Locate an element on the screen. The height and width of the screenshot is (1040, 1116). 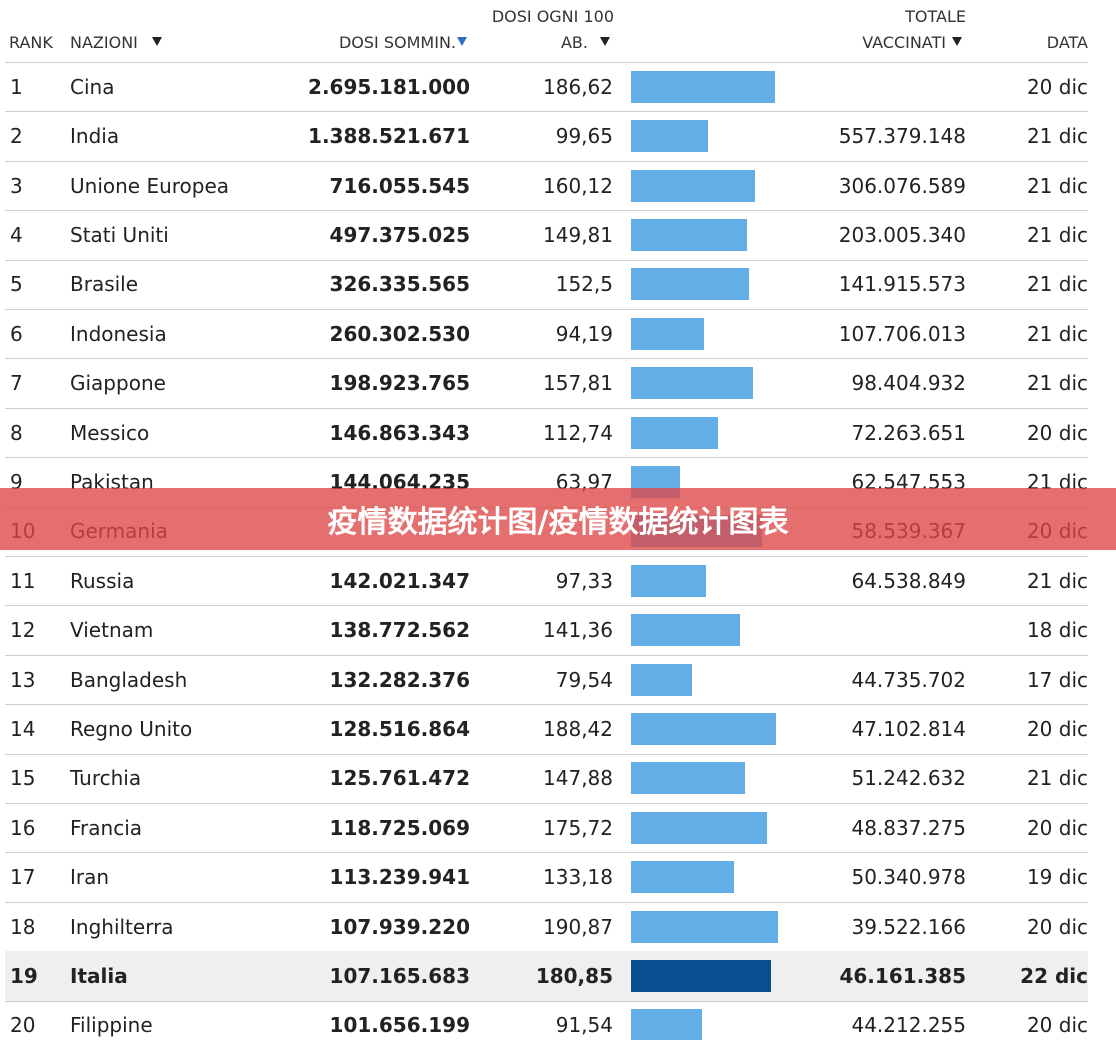
header-vaccinated: VACCINATI is located at coordinates (904, 42).